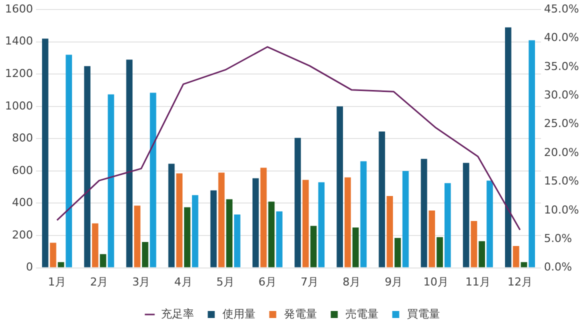  I want to click on x-tick-label: 9月, so click(393, 281).